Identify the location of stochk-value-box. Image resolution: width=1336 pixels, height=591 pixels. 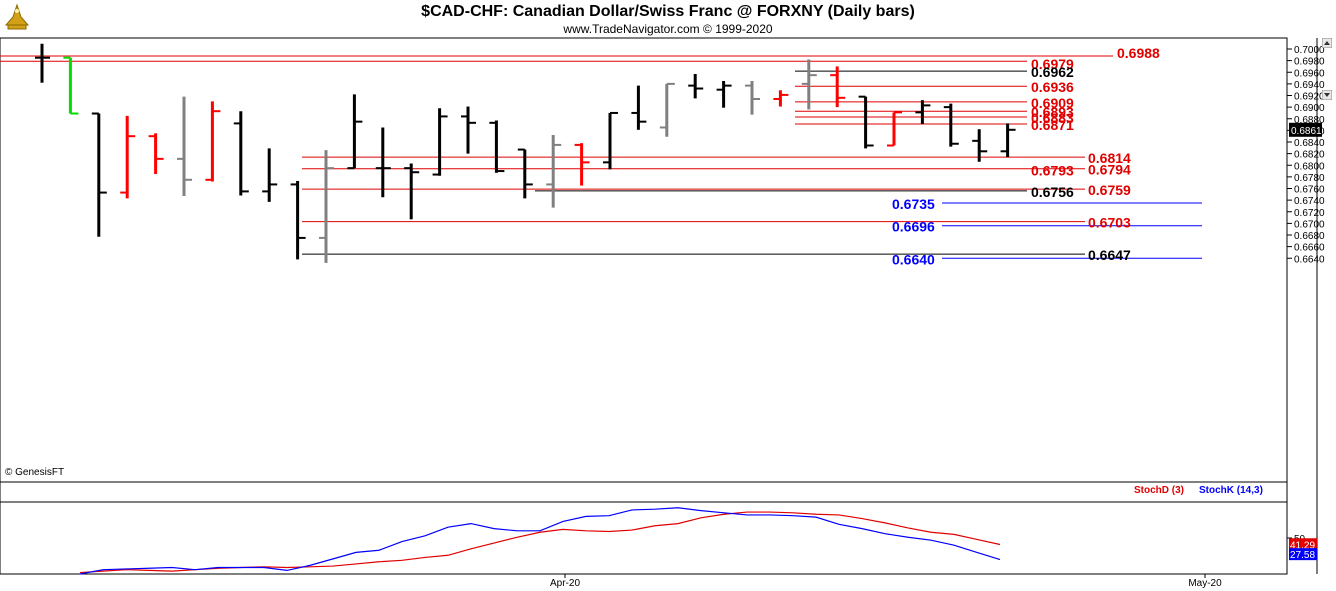
(1303, 554).